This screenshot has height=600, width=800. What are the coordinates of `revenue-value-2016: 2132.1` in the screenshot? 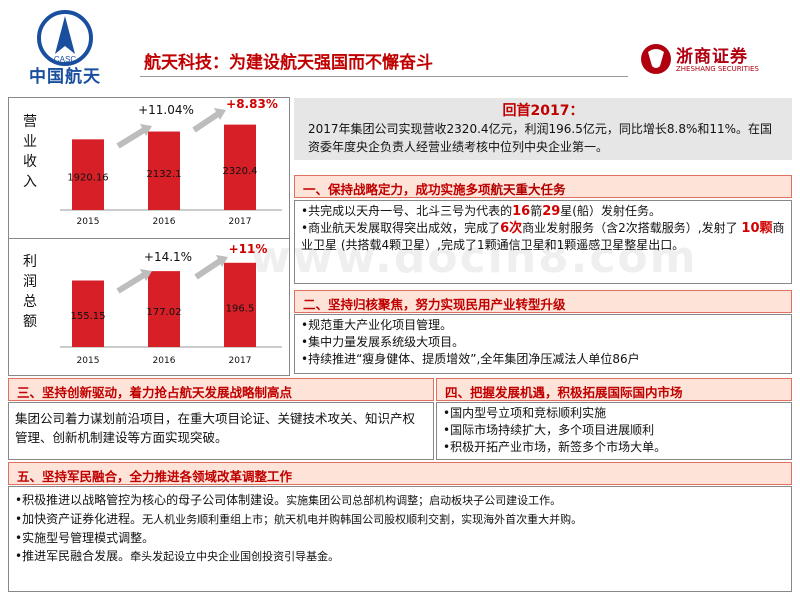 It's located at (164, 174).